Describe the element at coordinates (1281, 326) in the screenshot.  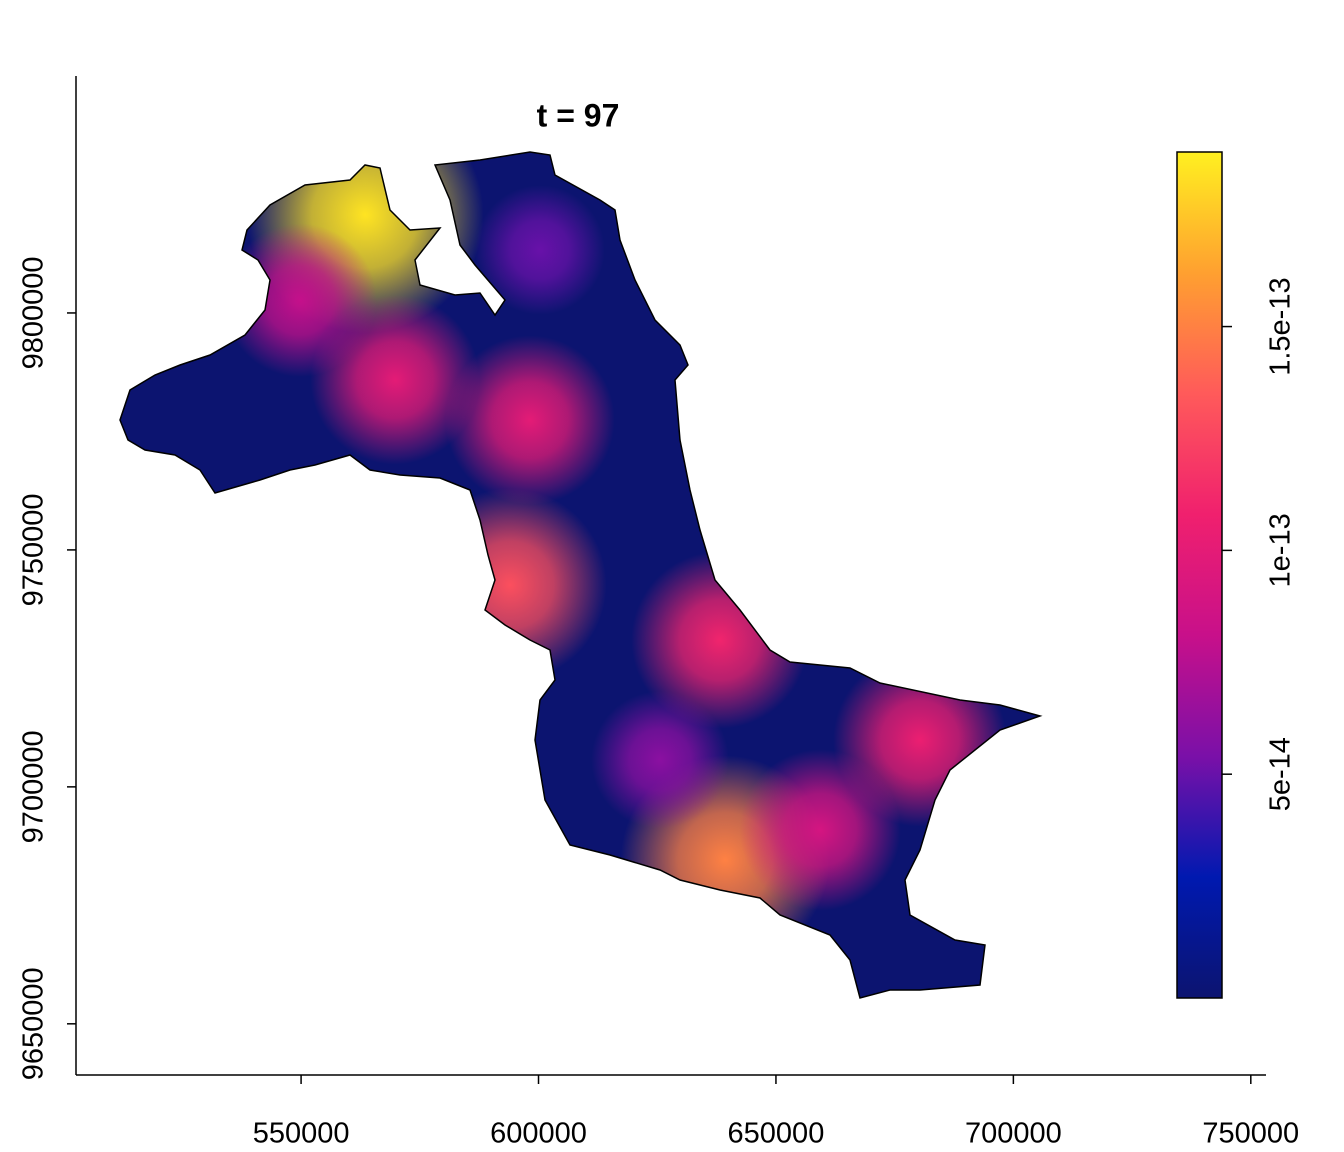
I see `colorbar-tick-label: 1.5e-13` at that location.